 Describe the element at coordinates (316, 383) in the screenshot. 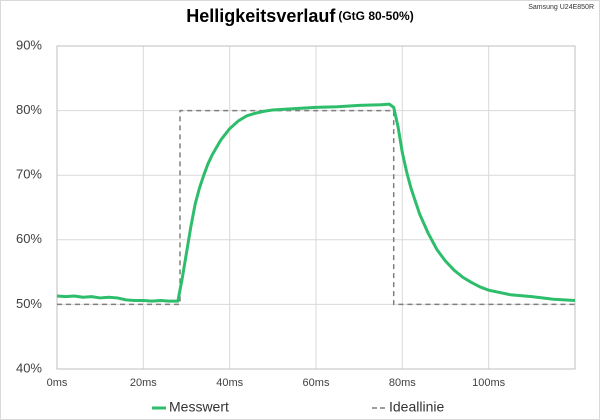

I see `x-tick-label: 60ms` at that location.